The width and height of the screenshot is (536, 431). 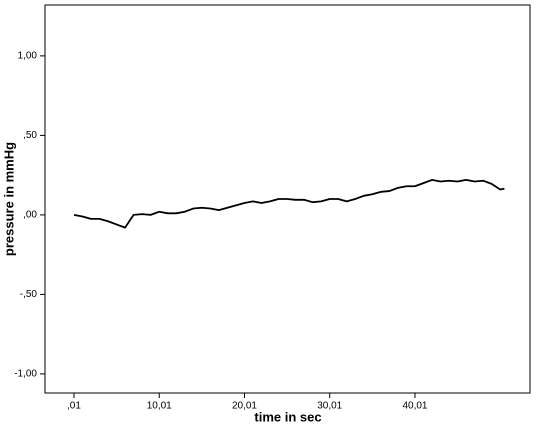 What do you see at coordinates (30, 135) in the screenshot?
I see `y-tick-label: ,50` at bounding box center [30, 135].